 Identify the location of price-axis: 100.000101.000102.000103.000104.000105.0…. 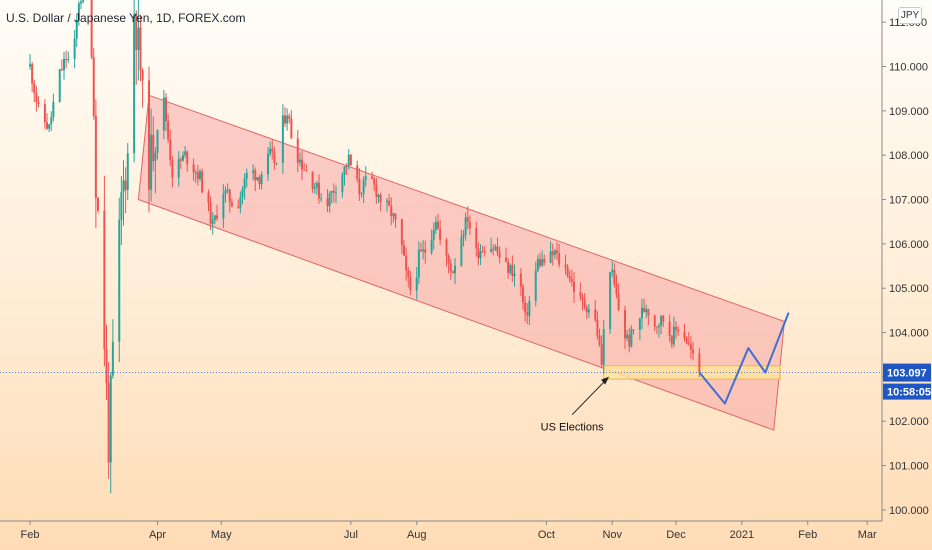
(905, 260).